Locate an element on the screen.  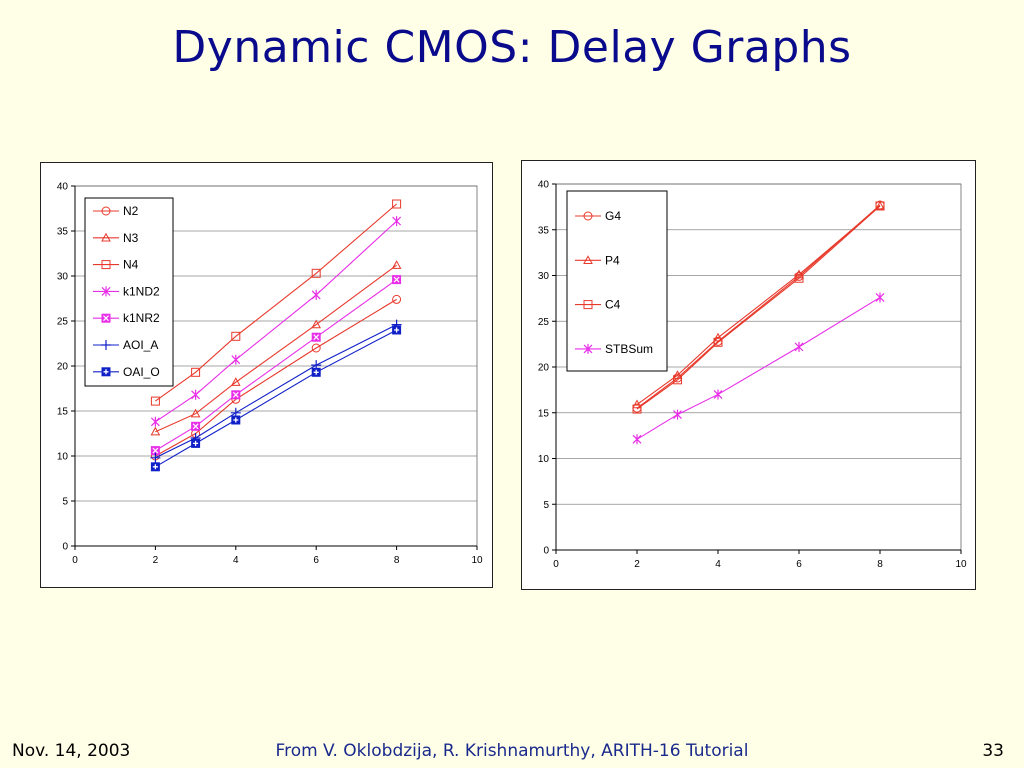
chart1-legend-box is located at coordinates (617, 281).